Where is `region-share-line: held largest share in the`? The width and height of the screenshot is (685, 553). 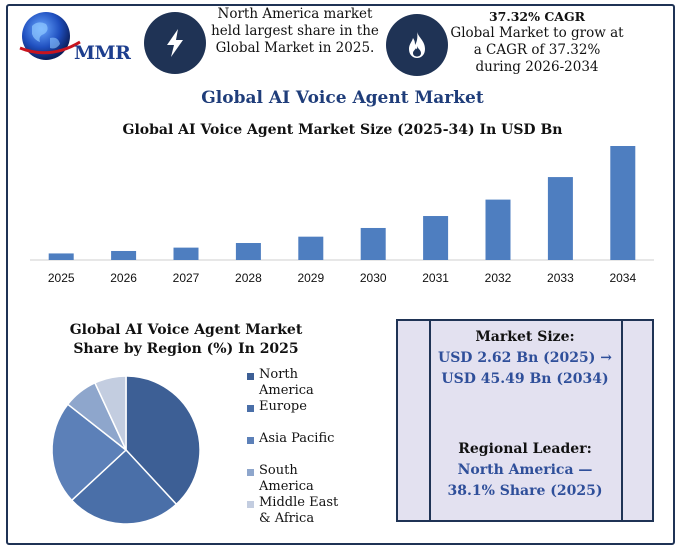 region-share-line: held largest share in the is located at coordinates (295, 31).